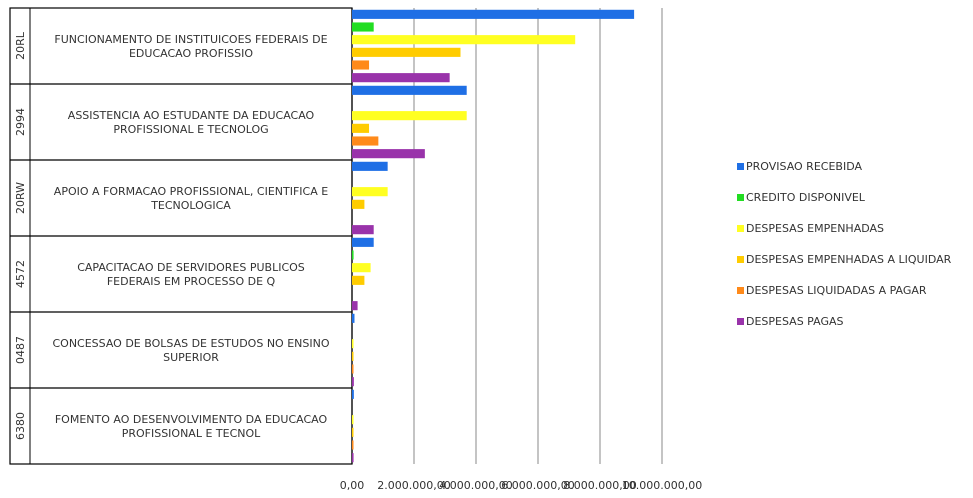 The height and width of the screenshot is (498, 973). What do you see at coordinates (20, 350) in the screenshot?
I see `category-code-label: 0487` at bounding box center [20, 350].